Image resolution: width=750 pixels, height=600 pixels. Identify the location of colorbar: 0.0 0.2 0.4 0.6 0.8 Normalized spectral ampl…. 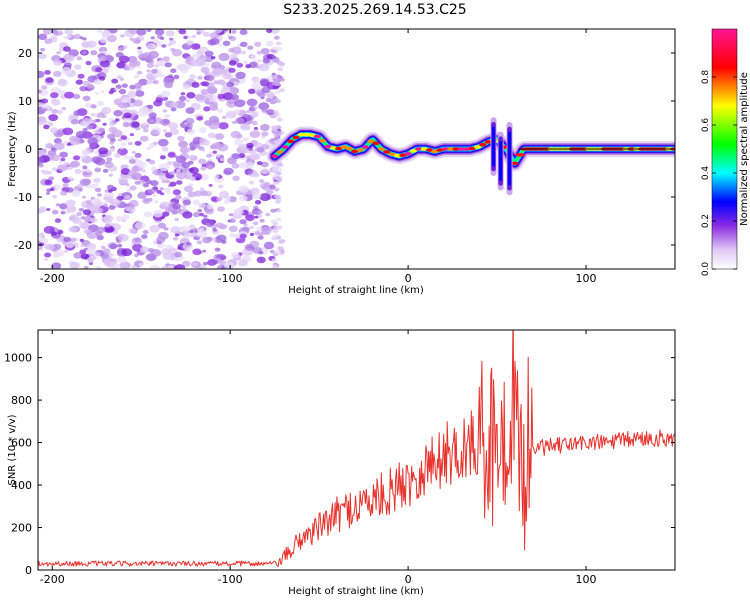
(725, 152).